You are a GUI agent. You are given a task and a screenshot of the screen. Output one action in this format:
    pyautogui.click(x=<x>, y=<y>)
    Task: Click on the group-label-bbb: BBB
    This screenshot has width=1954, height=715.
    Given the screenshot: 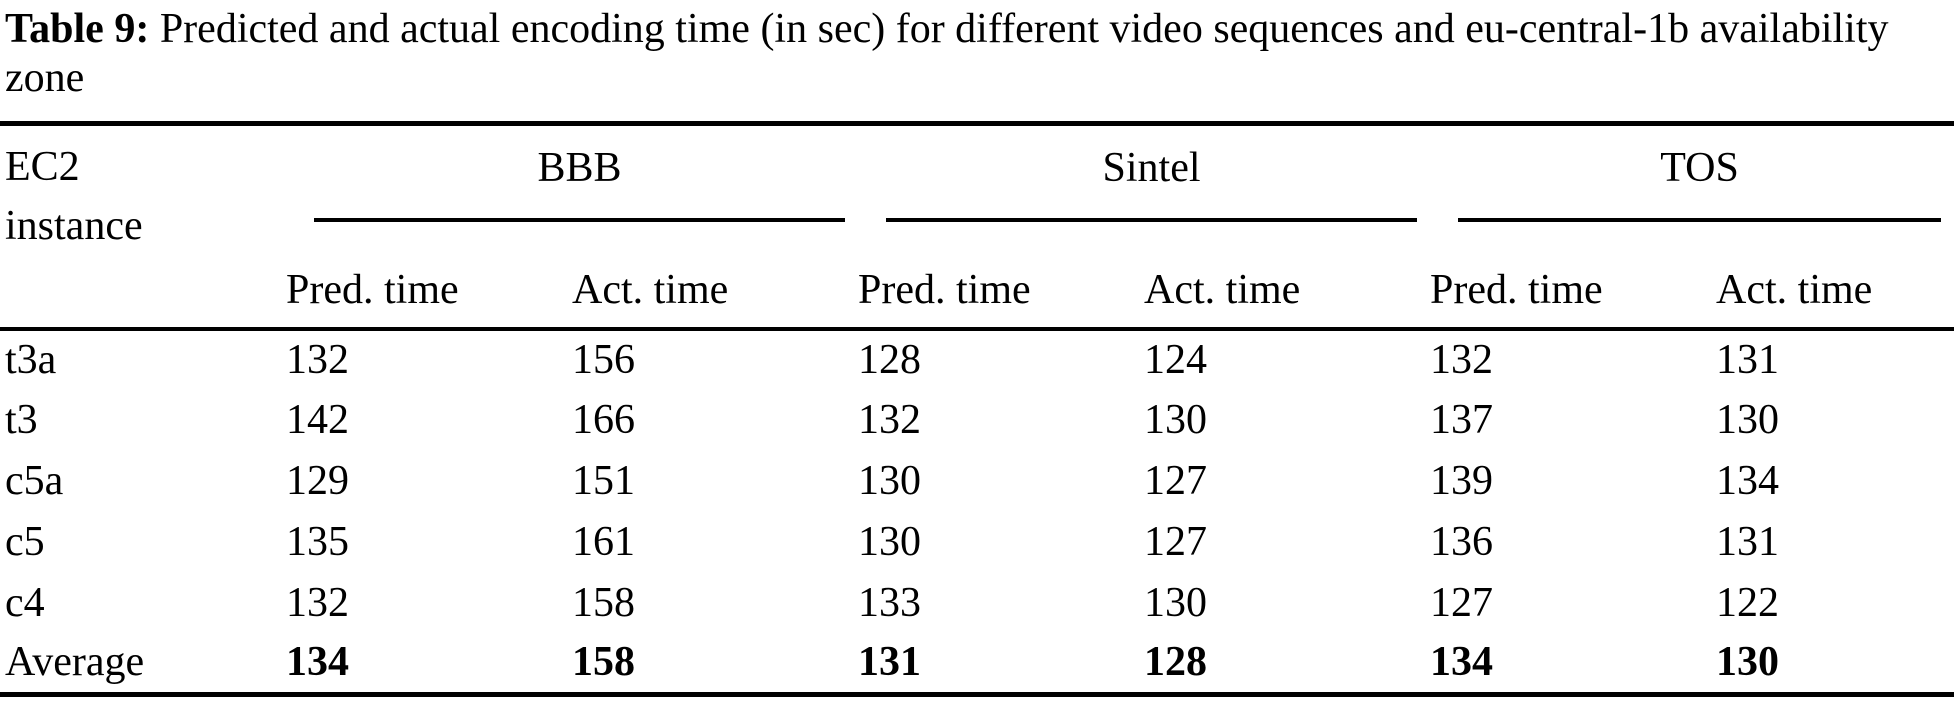 What is the action you would take?
    pyautogui.click(x=580, y=174)
    